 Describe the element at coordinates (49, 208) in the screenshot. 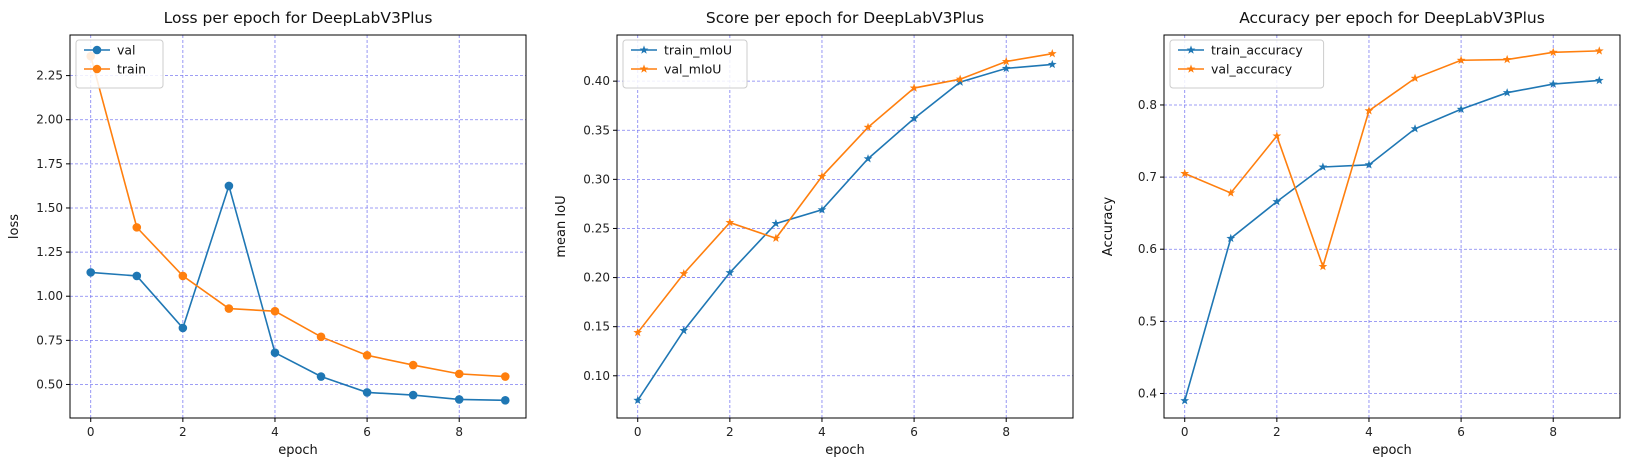

I see `y-tick-label: 1.50` at that location.